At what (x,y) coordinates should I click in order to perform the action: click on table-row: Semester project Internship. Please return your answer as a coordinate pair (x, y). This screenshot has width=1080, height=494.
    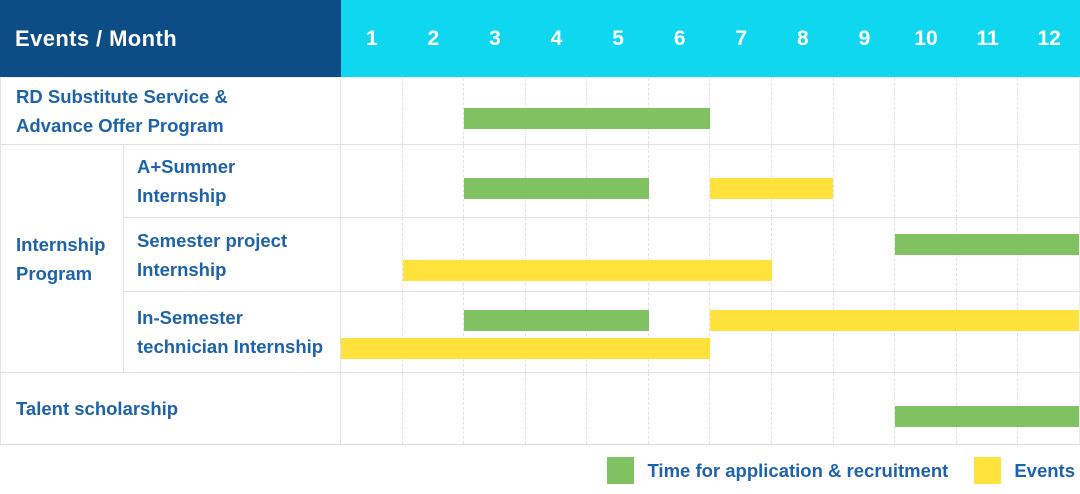
    Looking at the image, I should click on (601, 255).